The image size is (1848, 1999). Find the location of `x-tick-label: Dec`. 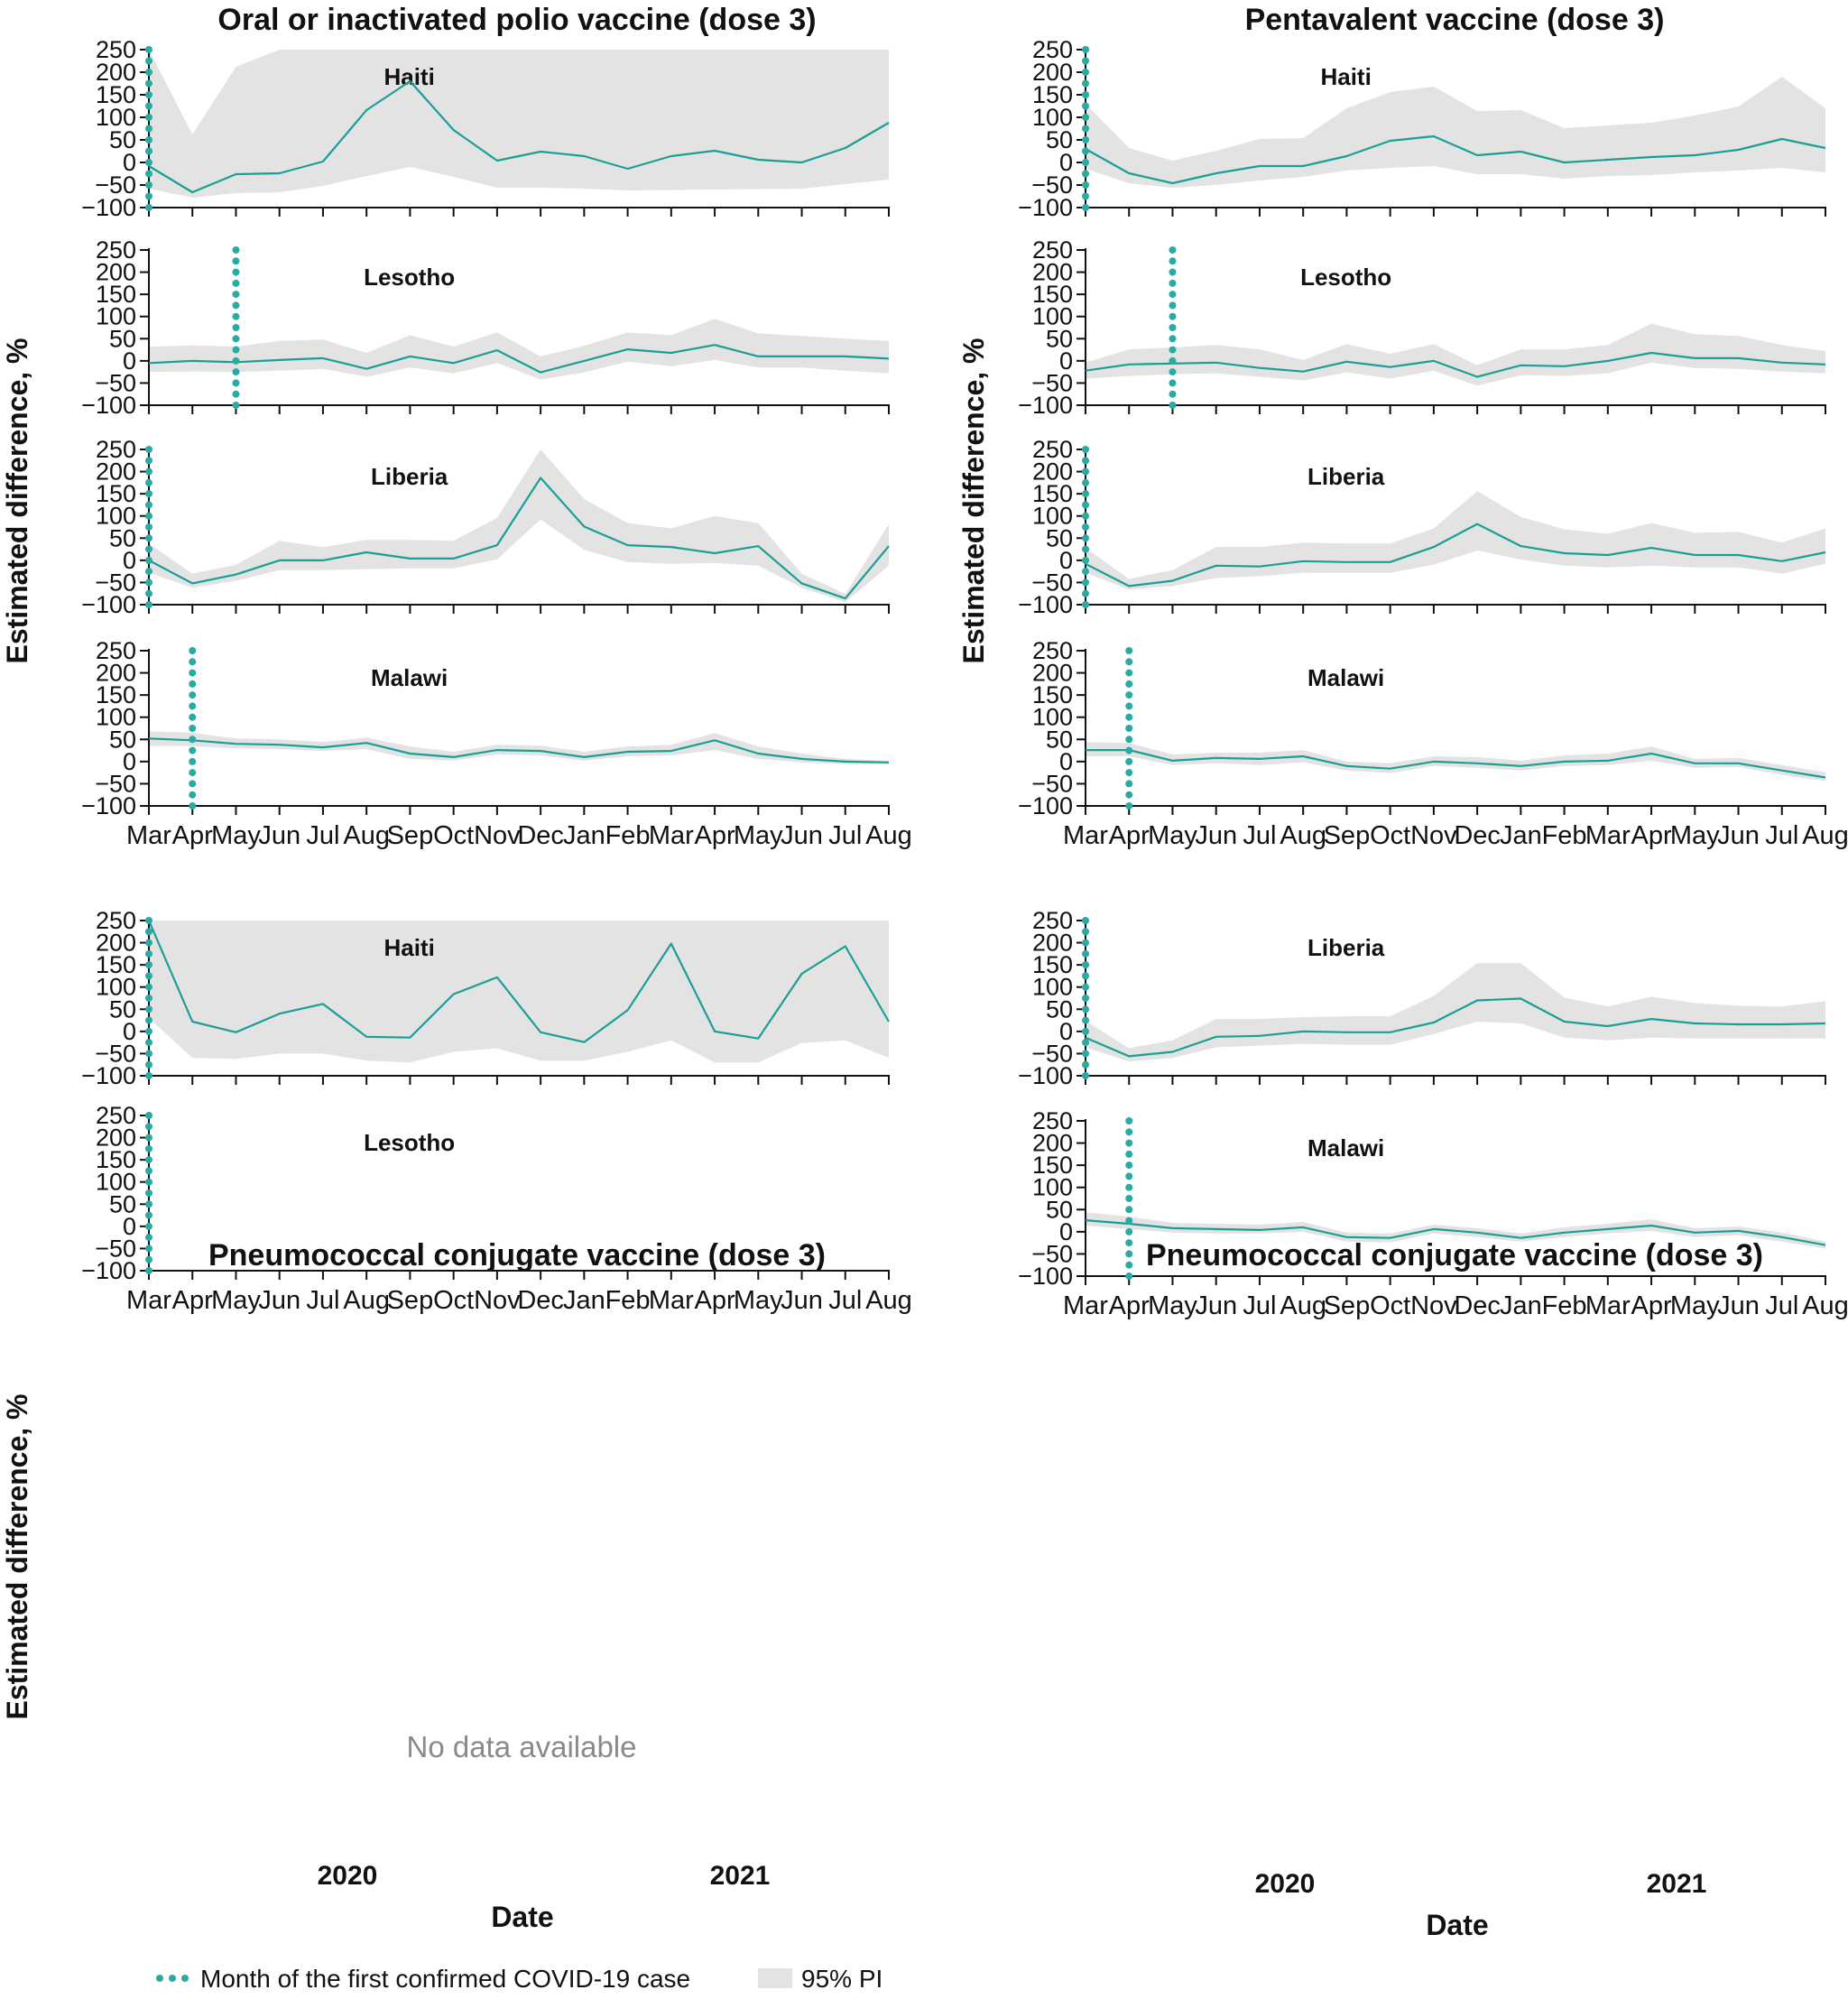

x-tick-label: Dec is located at coordinates (1477, 1306).